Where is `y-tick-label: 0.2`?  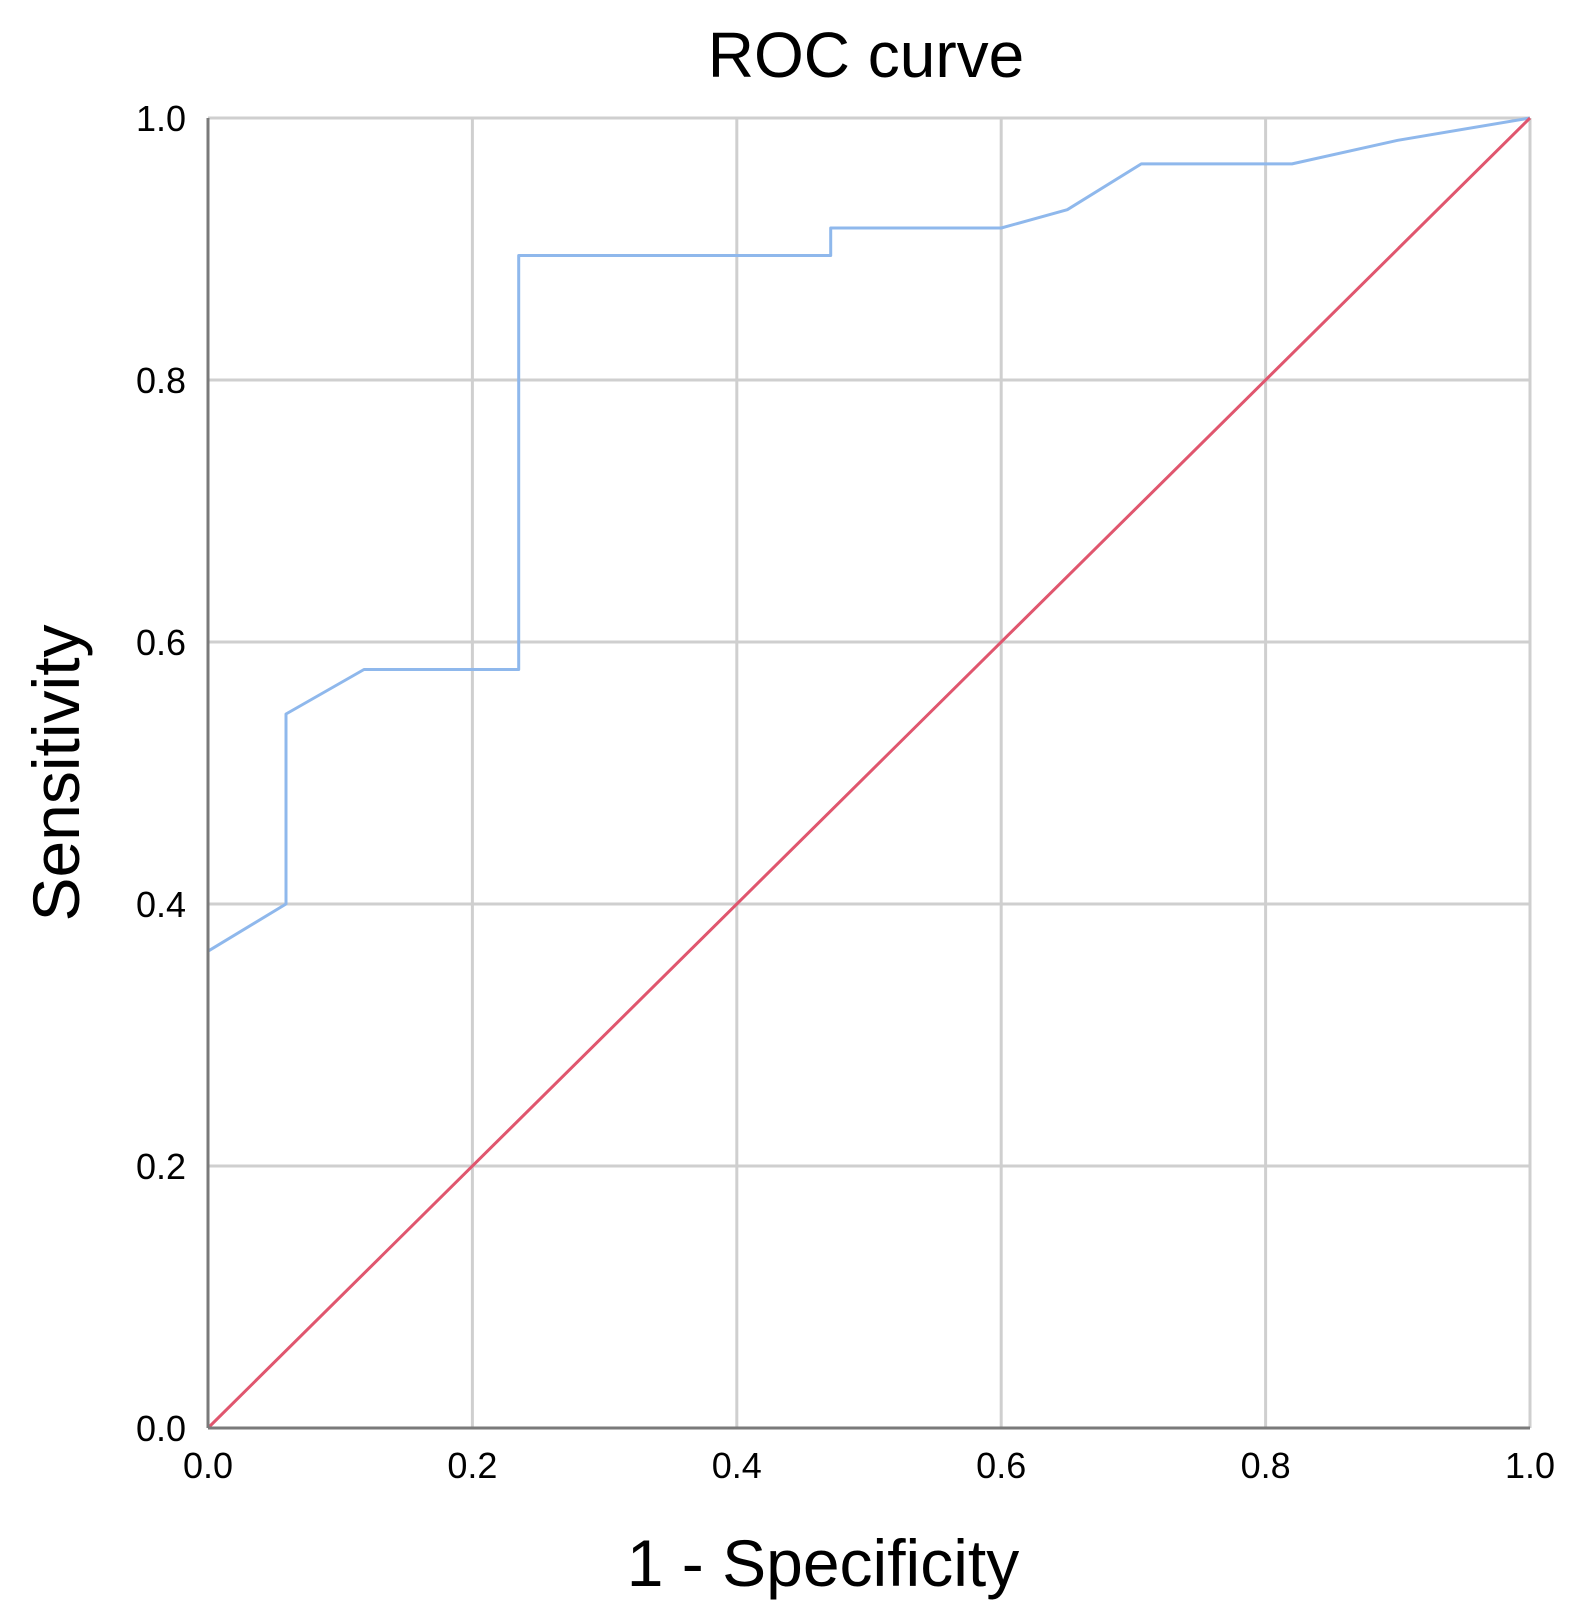 y-tick-label: 0.2 is located at coordinates (161, 1166).